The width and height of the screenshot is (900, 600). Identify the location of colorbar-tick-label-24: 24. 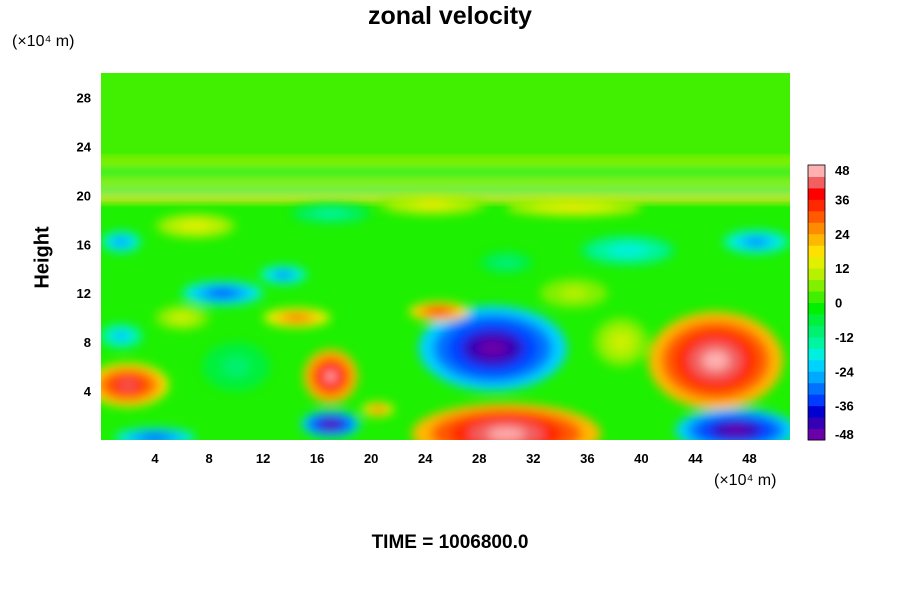
(842, 234).